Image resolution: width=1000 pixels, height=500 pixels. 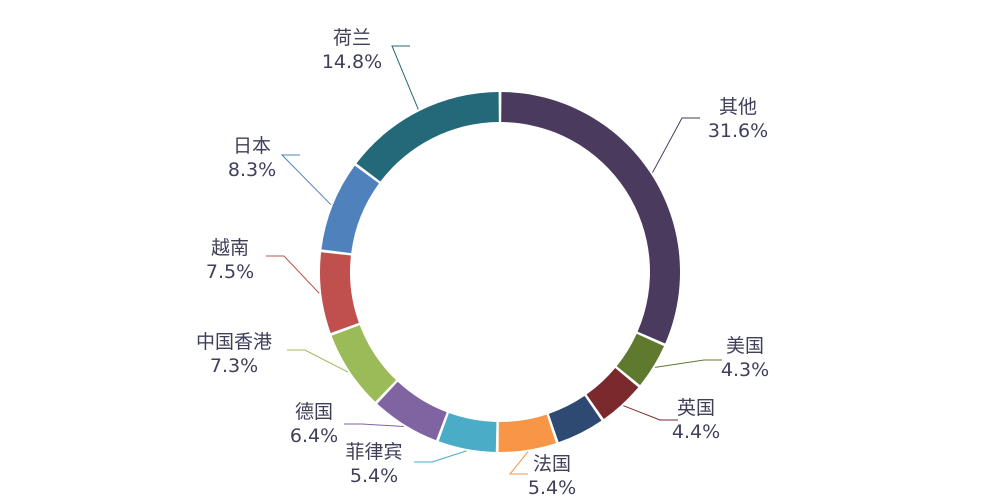 I want to click on slice-percent-label: 7.3%, so click(x=234, y=366).